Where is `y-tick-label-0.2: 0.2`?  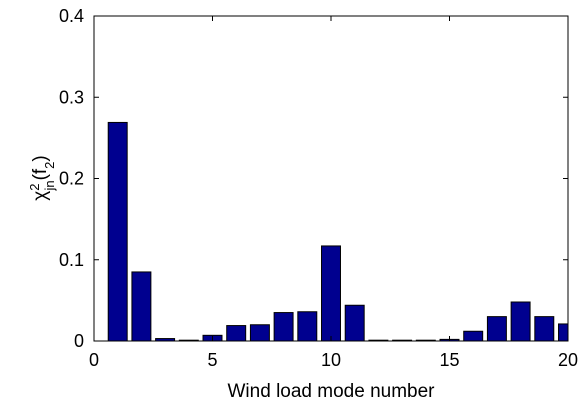
y-tick-label-0.2: 0.2 is located at coordinates (71, 179).